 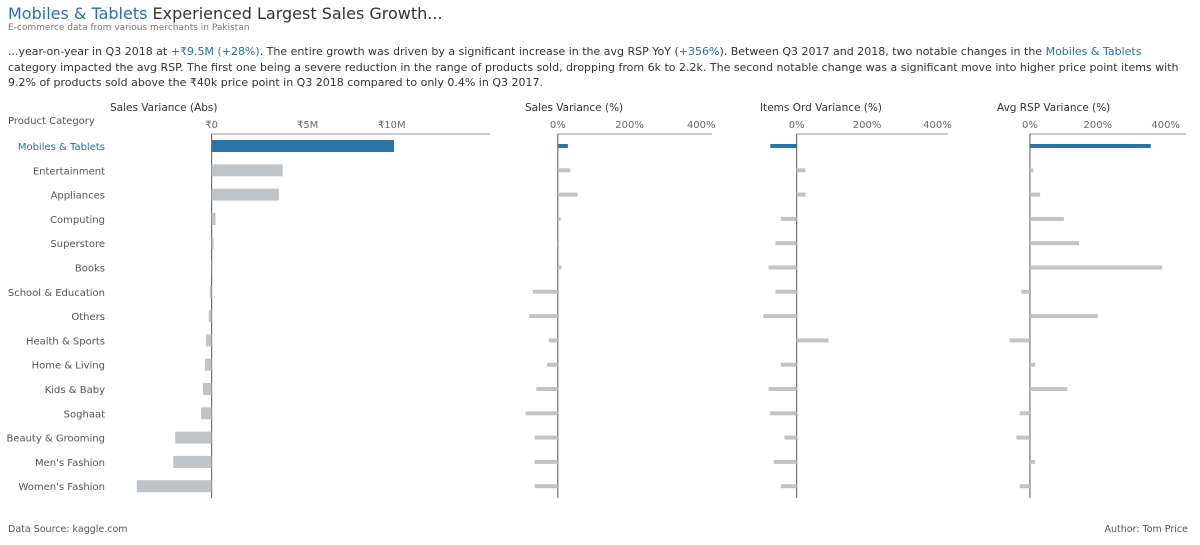 I want to click on panel-1-bar-kids-and-baby, so click(x=207, y=389).